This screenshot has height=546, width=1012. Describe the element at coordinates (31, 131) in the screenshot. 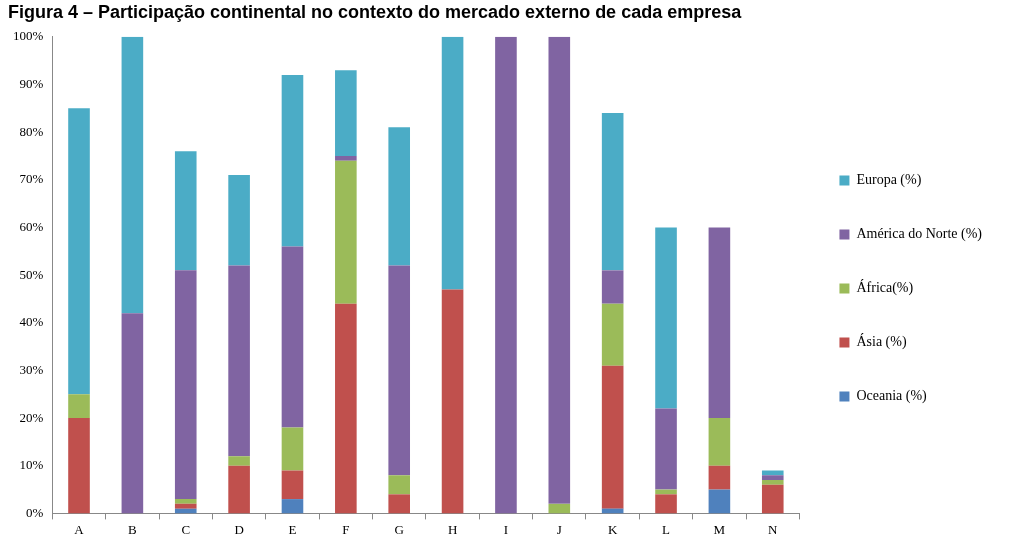

I see `y-tick-label: 80%` at that location.